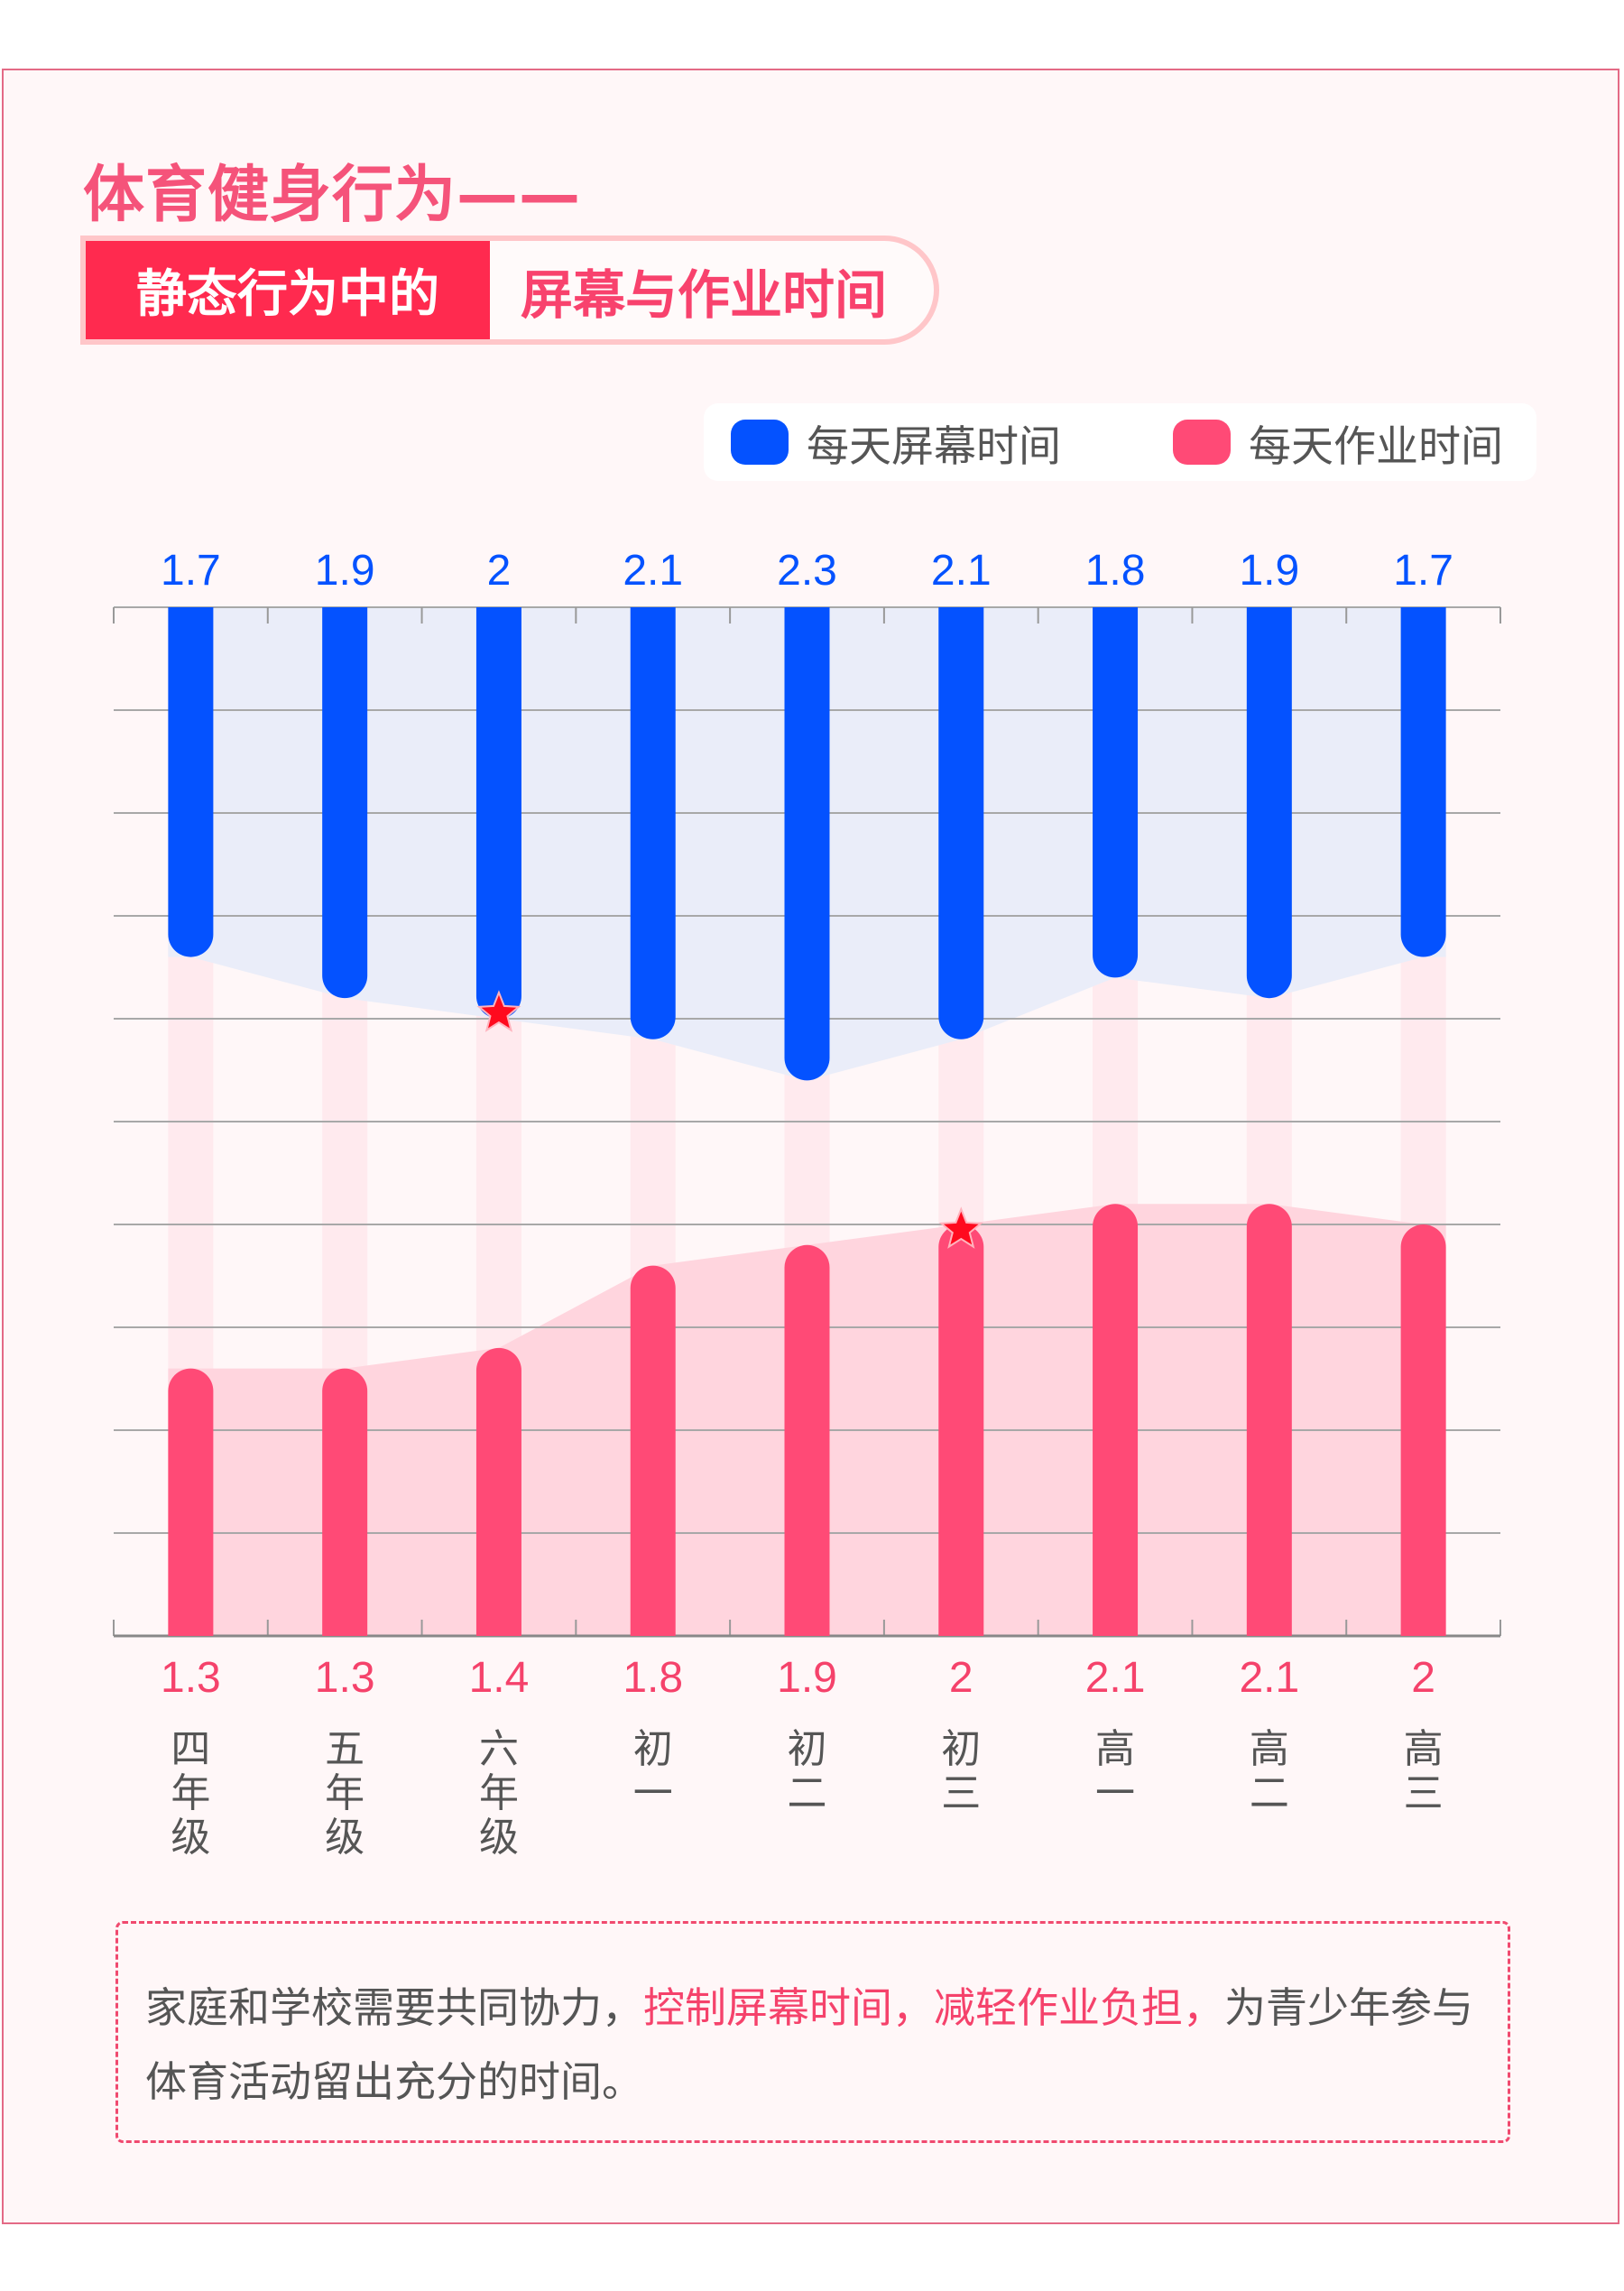 This screenshot has height=2291, width=1624. Describe the element at coordinates (499, 1793) in the screenshot. I see `category-label: 六年级` at that location.